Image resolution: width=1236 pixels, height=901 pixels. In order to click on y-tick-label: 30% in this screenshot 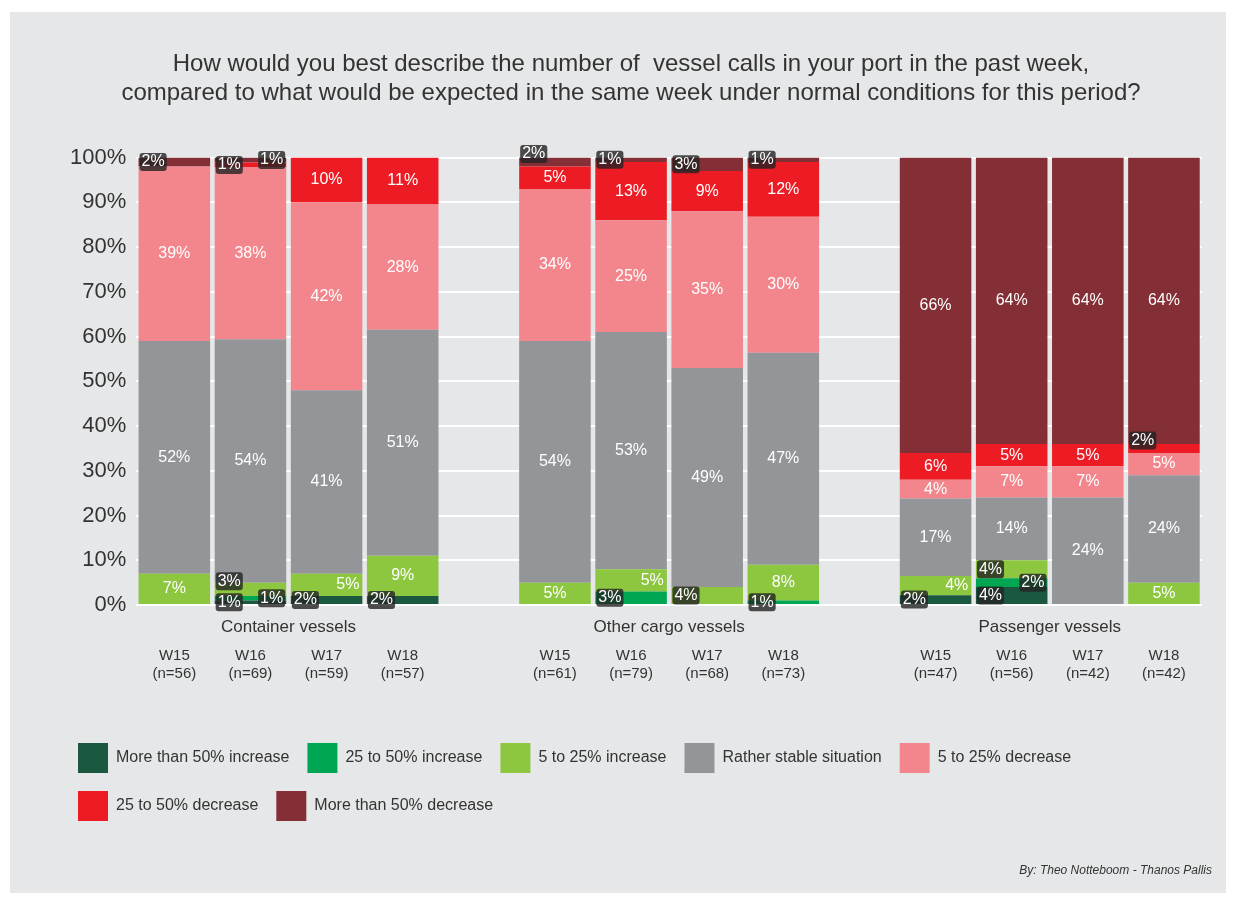, I will do `click(104, 469)`.